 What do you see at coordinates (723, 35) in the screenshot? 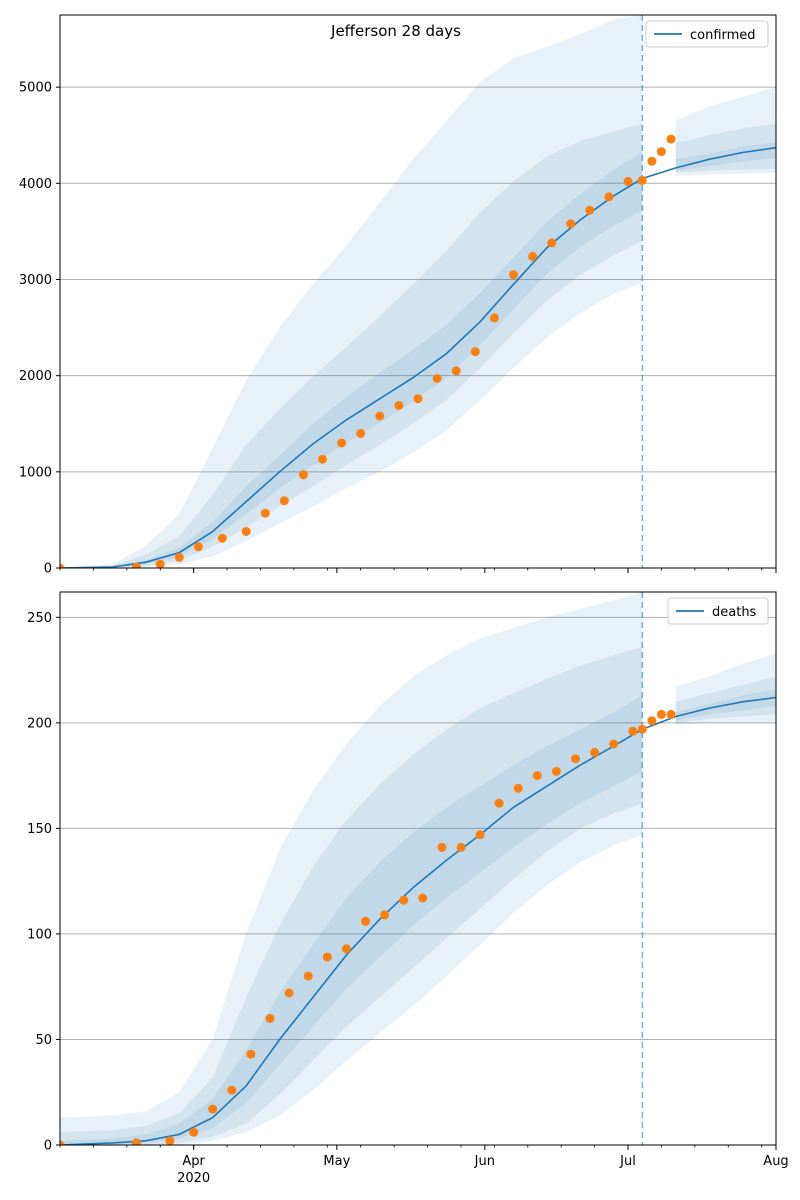
I see `legend-label: confirmed` at bounding box center [723, 35].